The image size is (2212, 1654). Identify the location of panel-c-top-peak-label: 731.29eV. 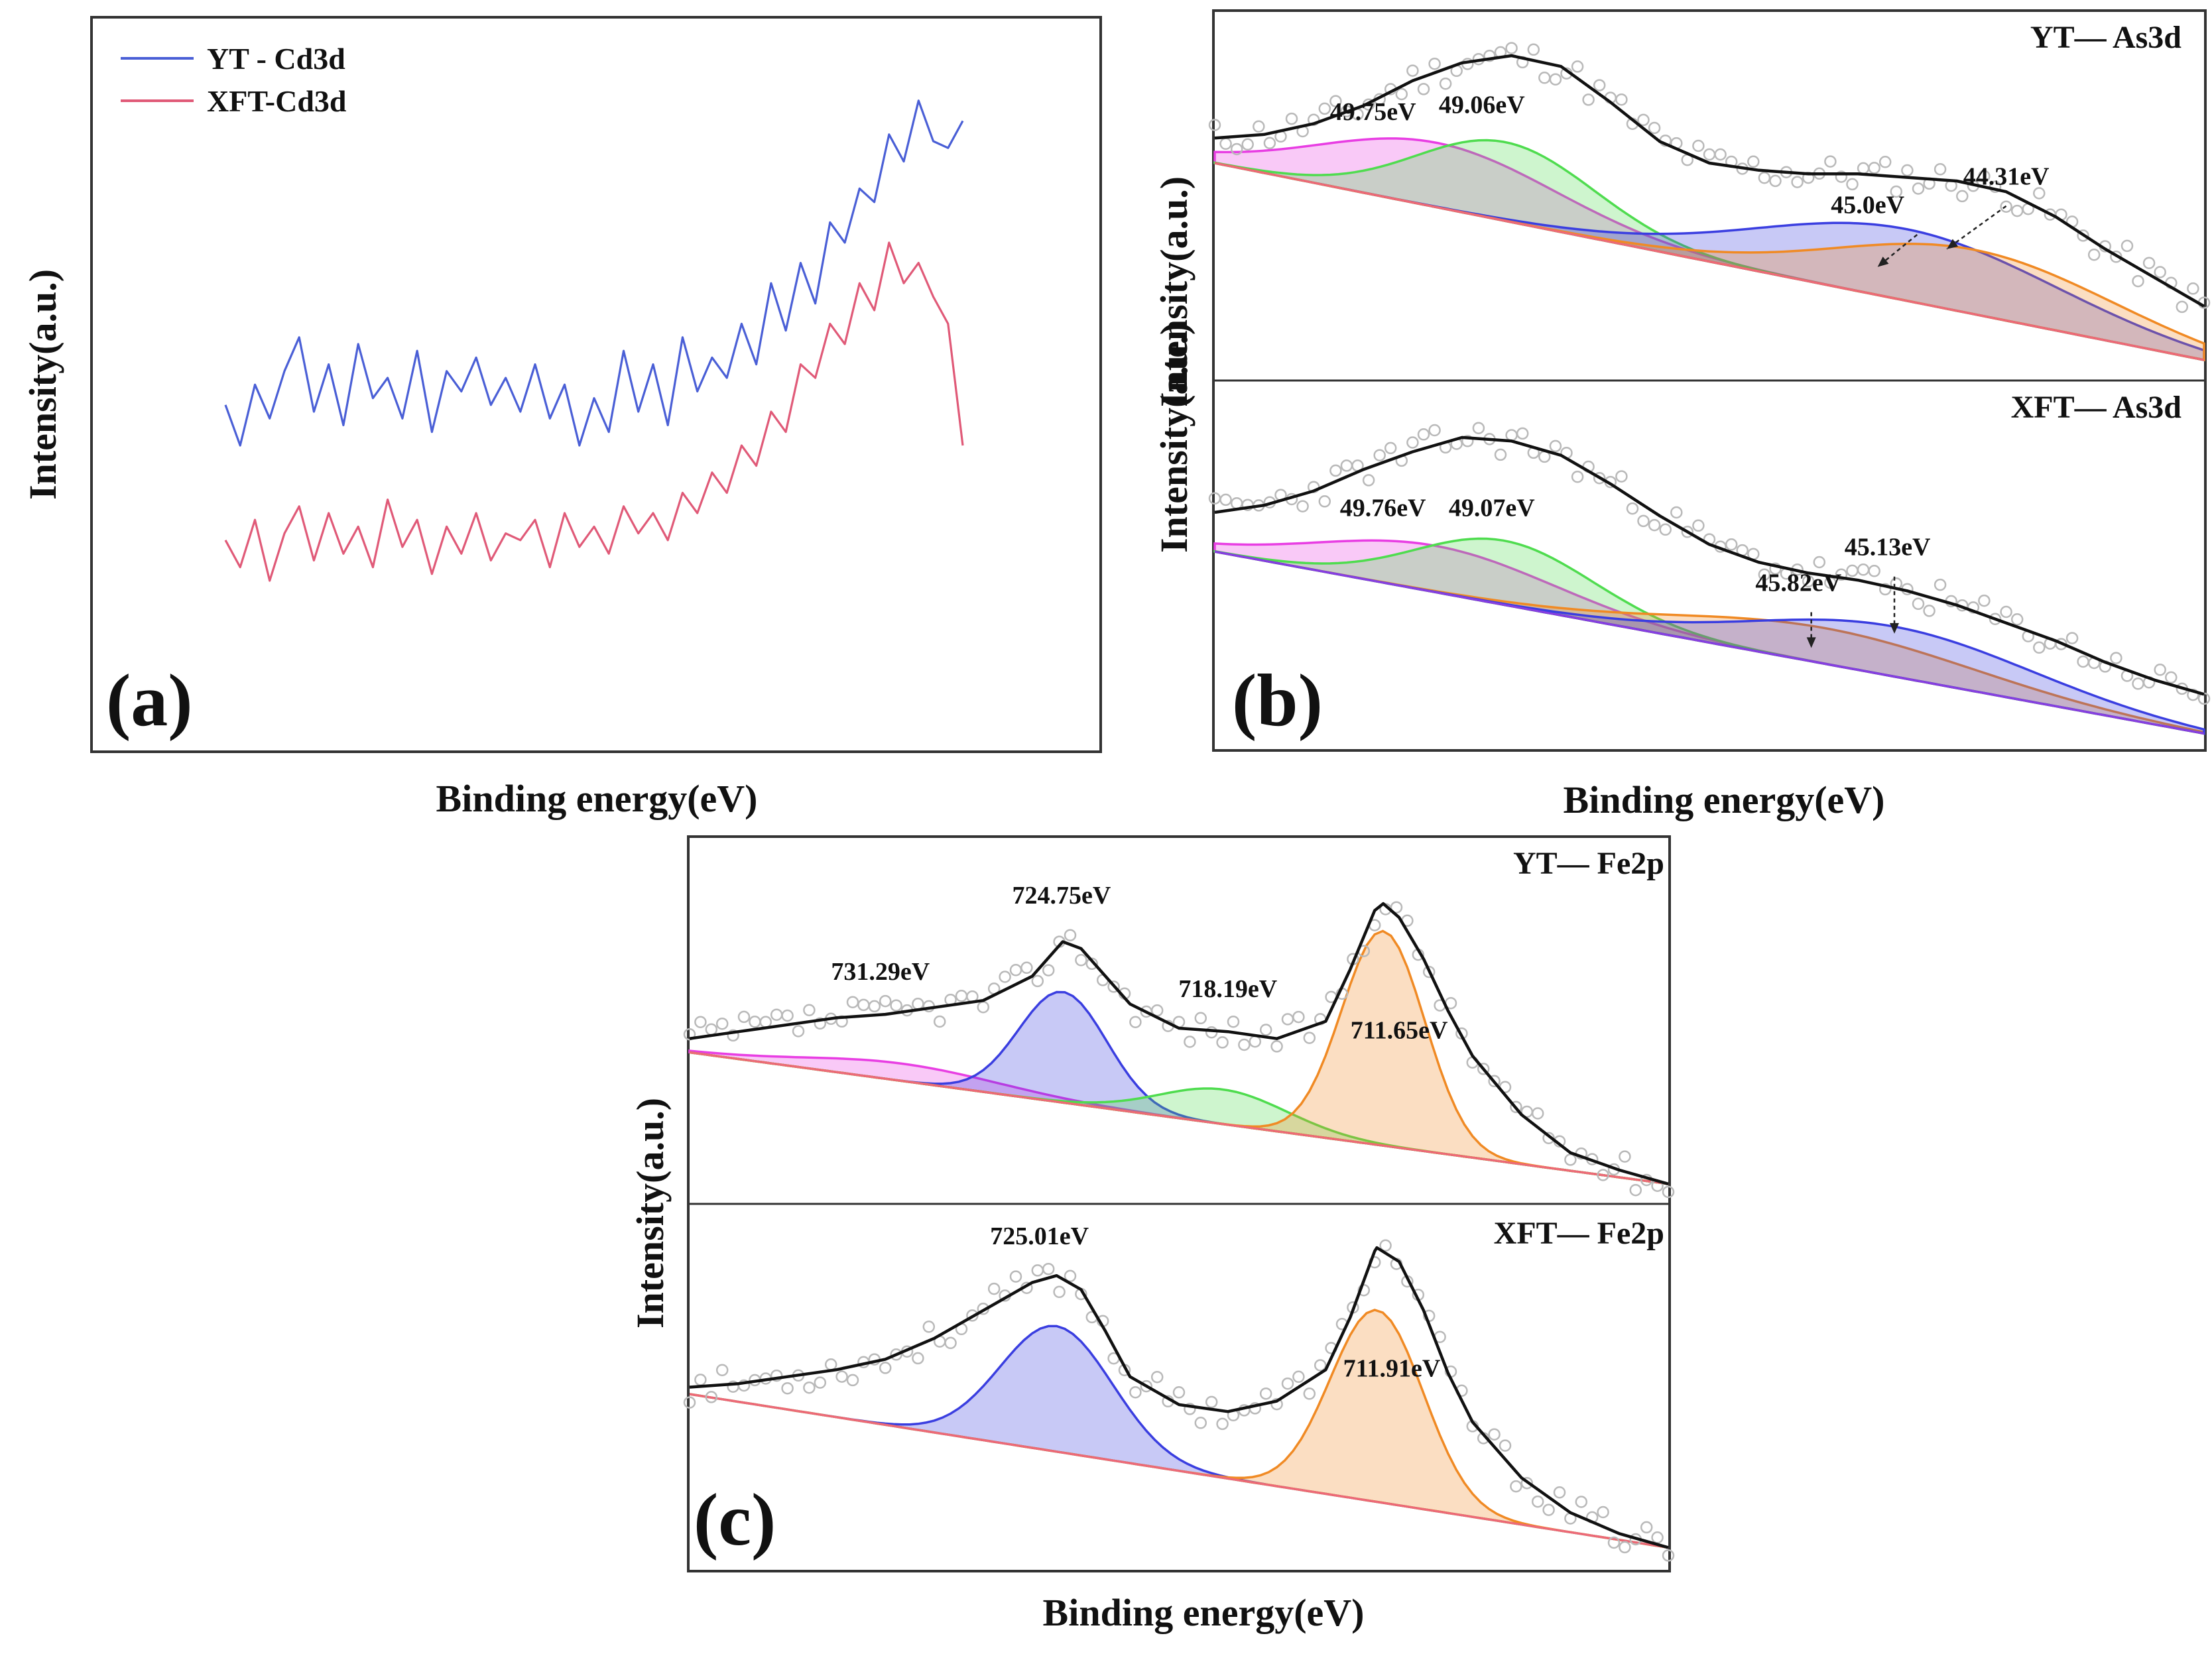
(881, 972).